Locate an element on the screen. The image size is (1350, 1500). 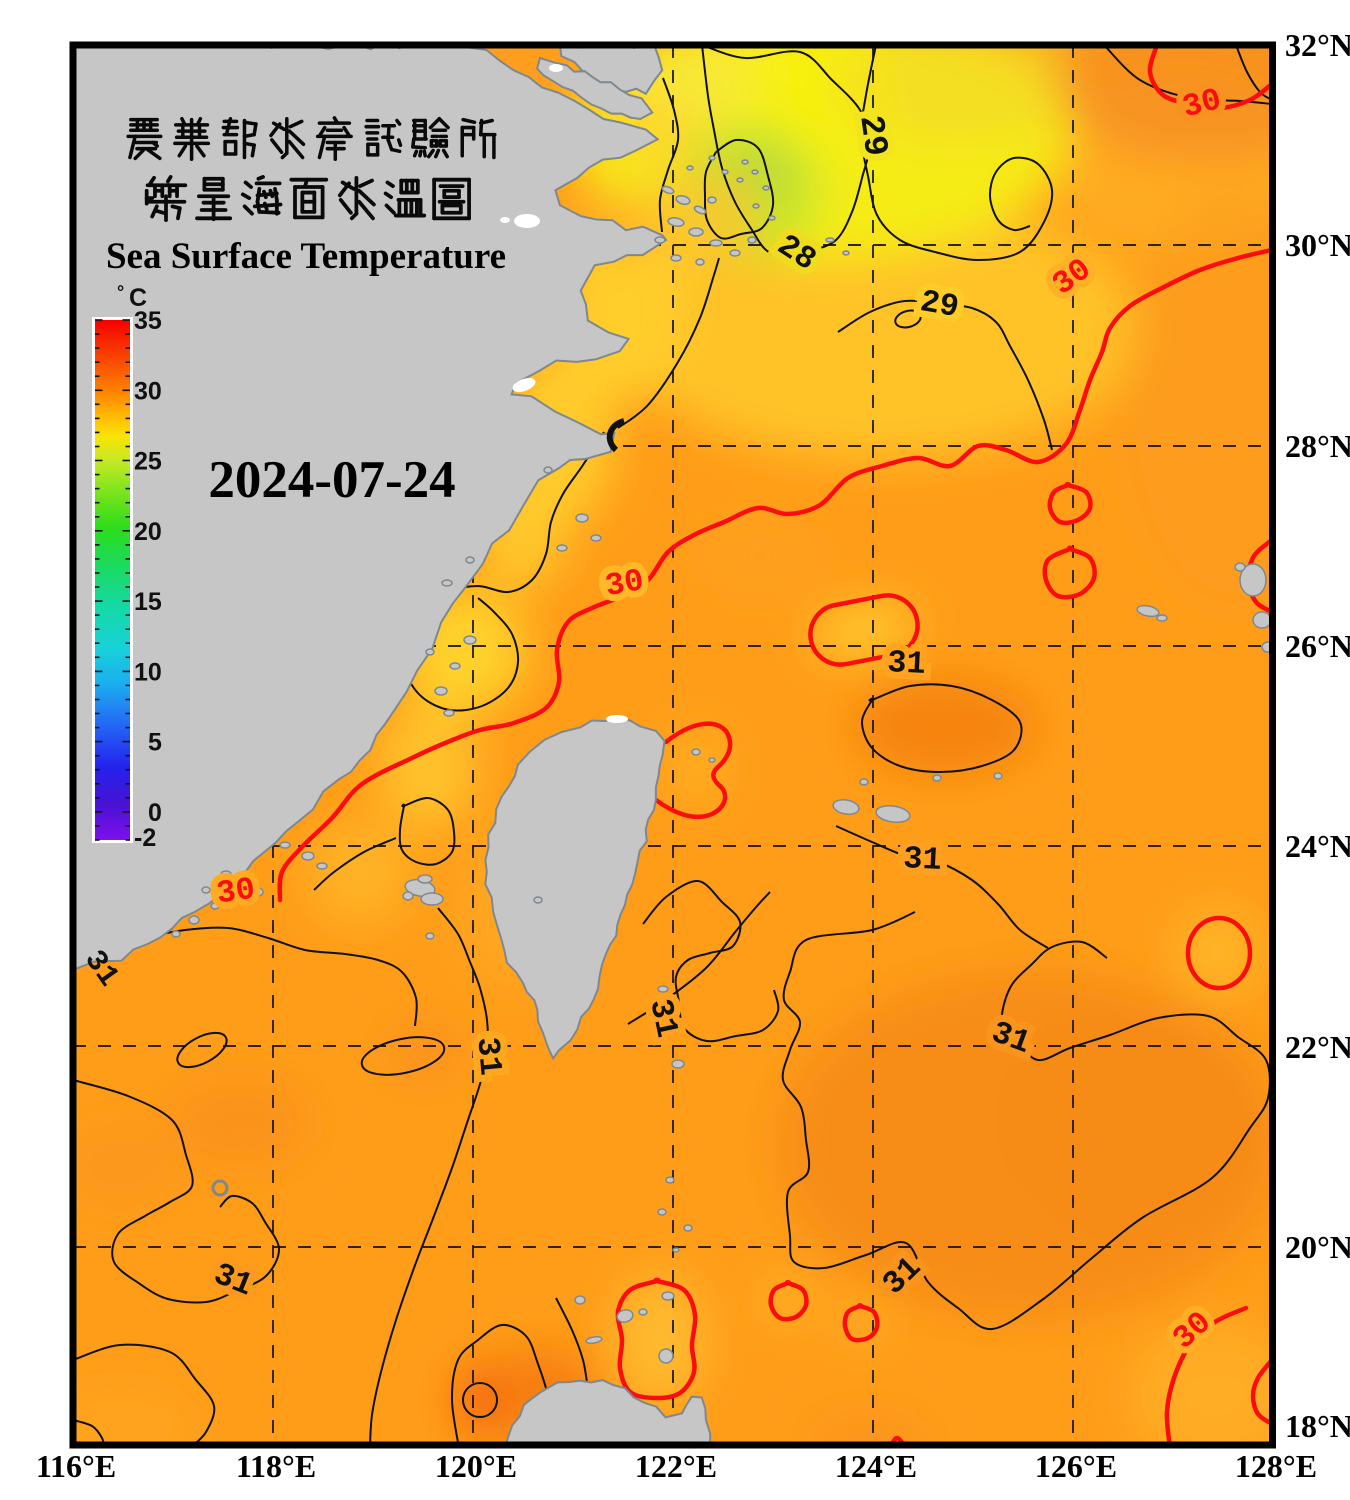
svg-text: 18°N is located at coordinates (1317, 1426).